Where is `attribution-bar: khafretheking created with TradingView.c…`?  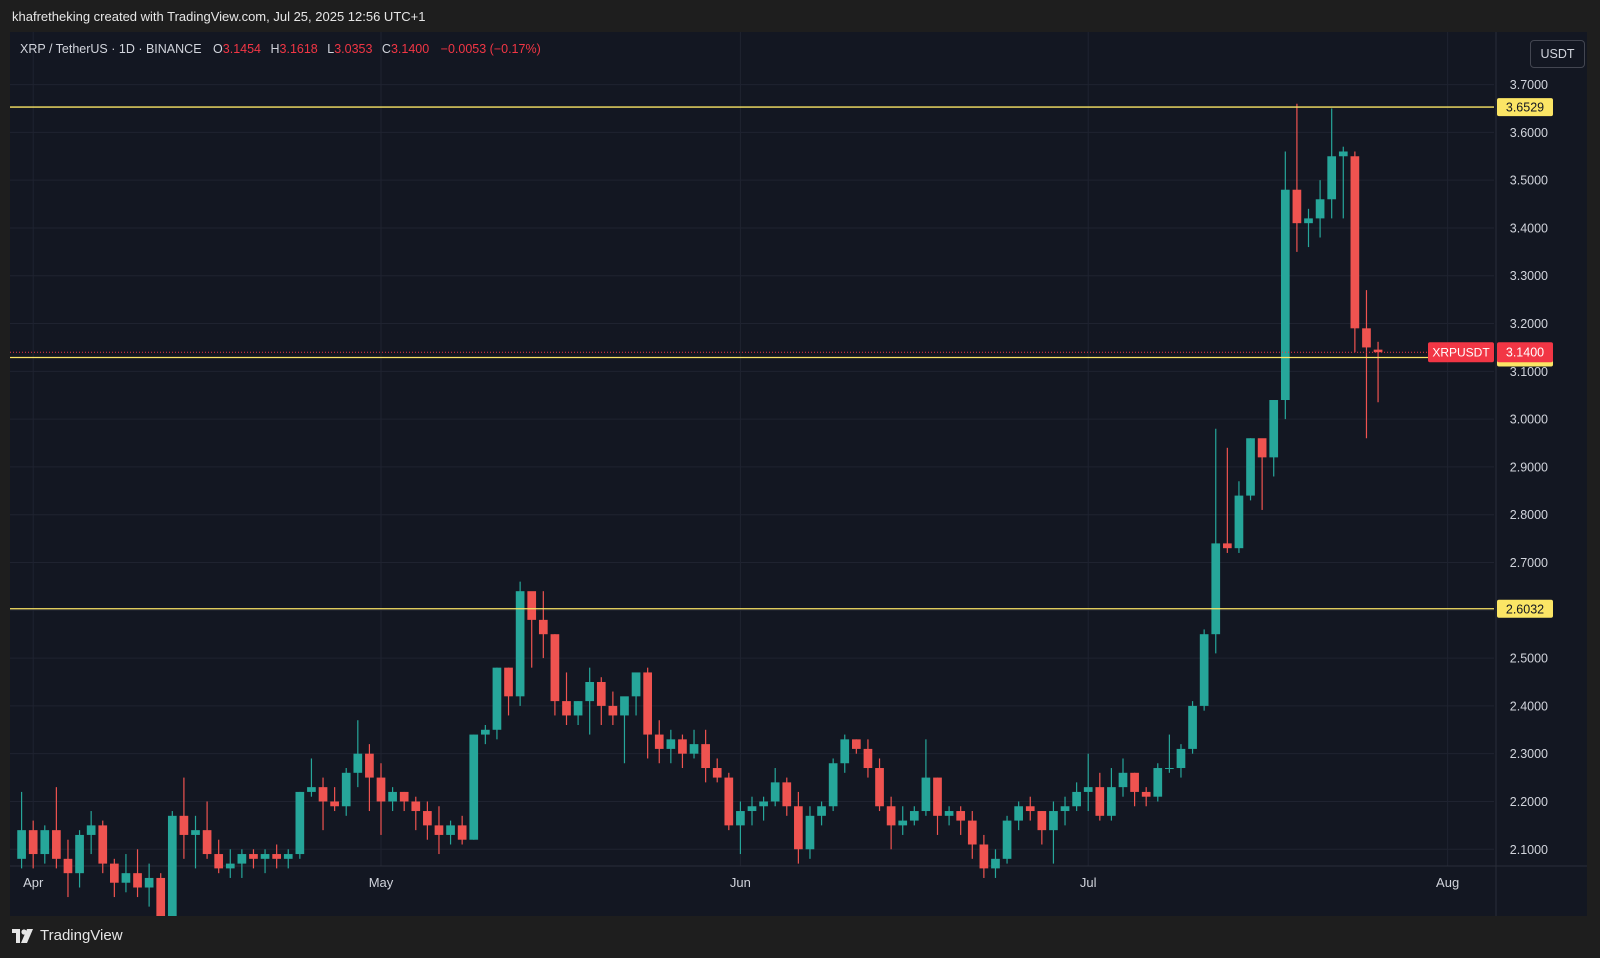 attribution-bar: khafretheking created with TradingView.c… is located at coordinates (800, 16).